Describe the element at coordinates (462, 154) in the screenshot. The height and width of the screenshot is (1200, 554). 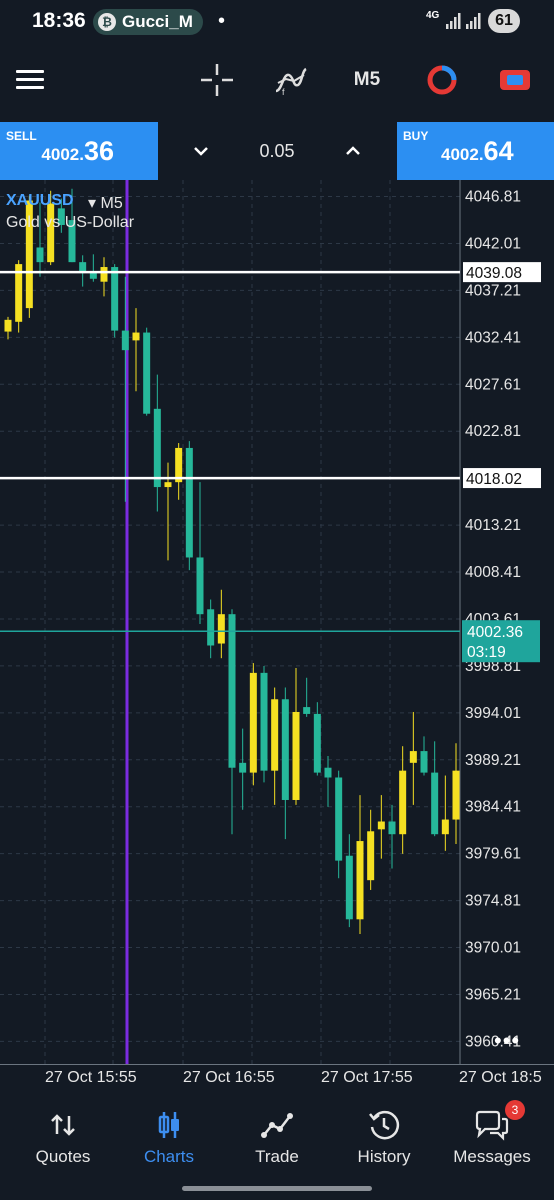
I see `buy-price-main: 4002.` at that location.